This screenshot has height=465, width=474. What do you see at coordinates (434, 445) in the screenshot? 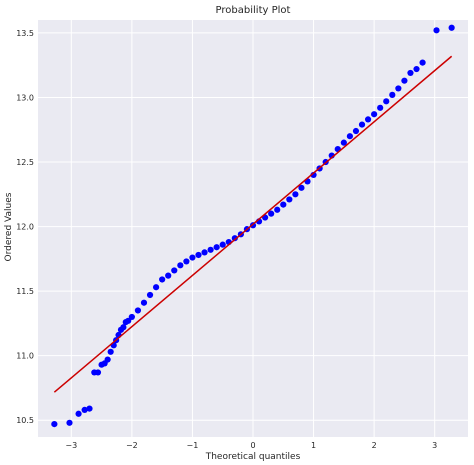
I see `x-tick-label: 3` at bounding box center [434, 445].